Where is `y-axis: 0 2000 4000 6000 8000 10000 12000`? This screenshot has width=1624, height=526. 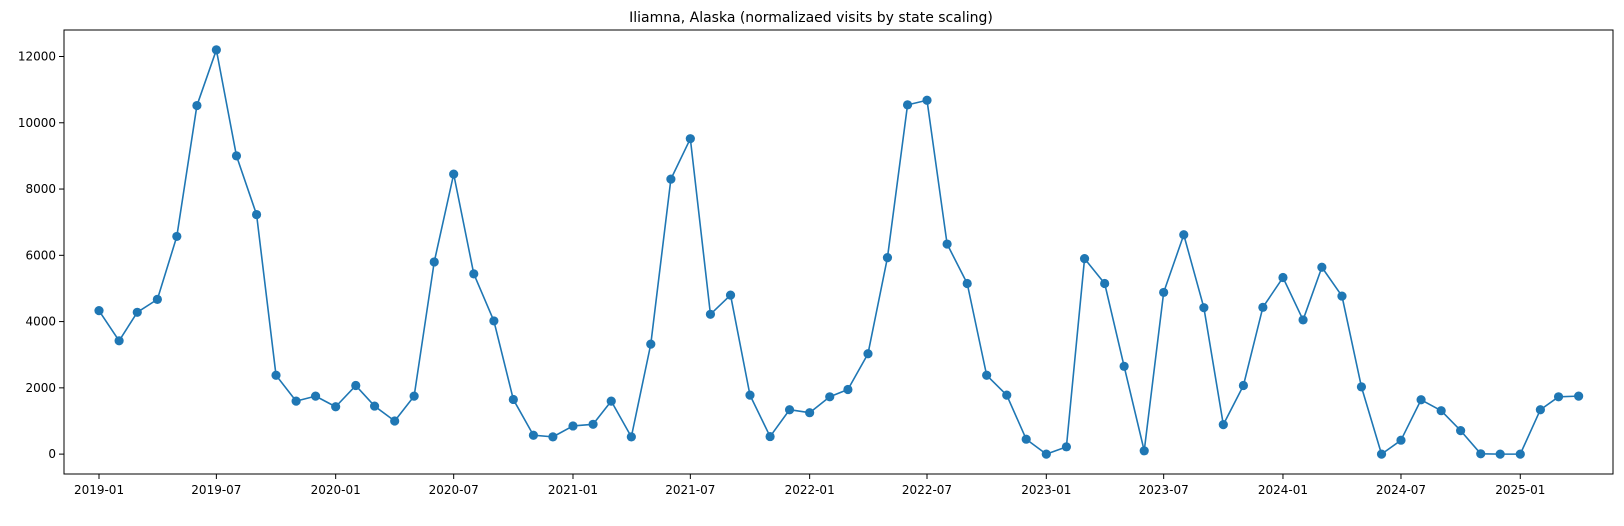
y-axis: 0 2000 4000 6000 8000 10000 12000 is located at coordinates (41, 255).